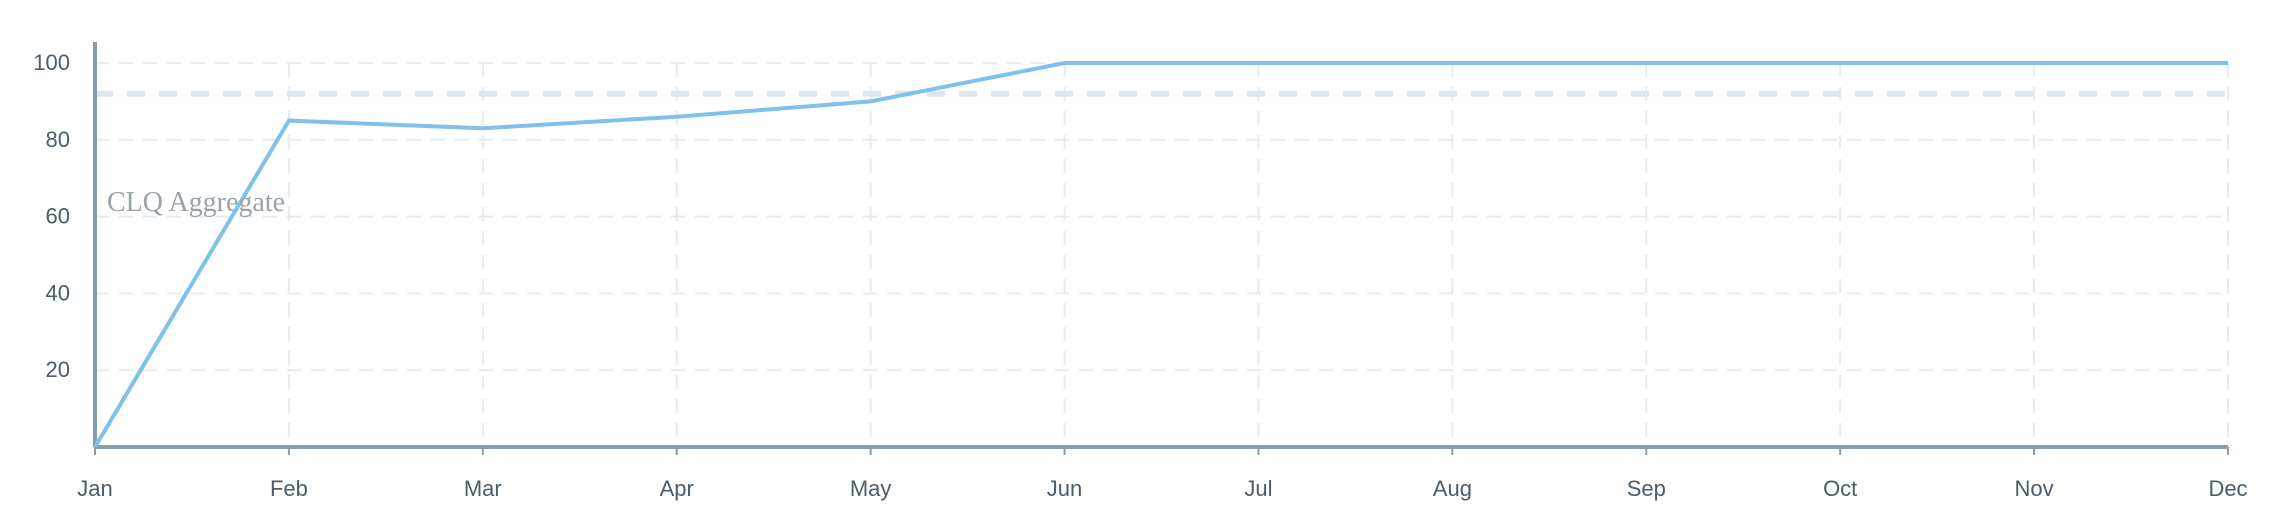  What do you see at coordinates (58, 139) in the screenshot?
I see `y-tick-label: 80` at bounding box center [58, 139].